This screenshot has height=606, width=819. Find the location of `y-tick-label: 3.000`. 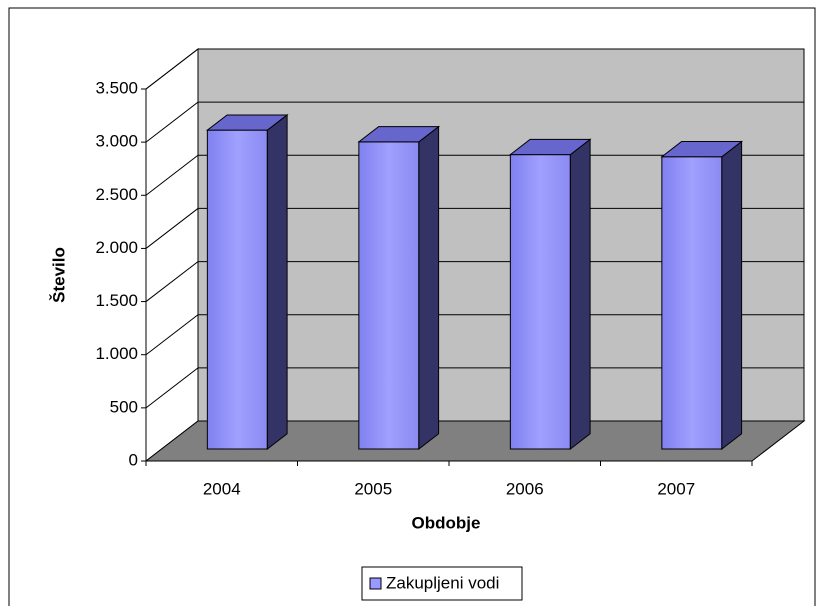

y-tick-label: 3.000 is located at coordinates (116, 141).